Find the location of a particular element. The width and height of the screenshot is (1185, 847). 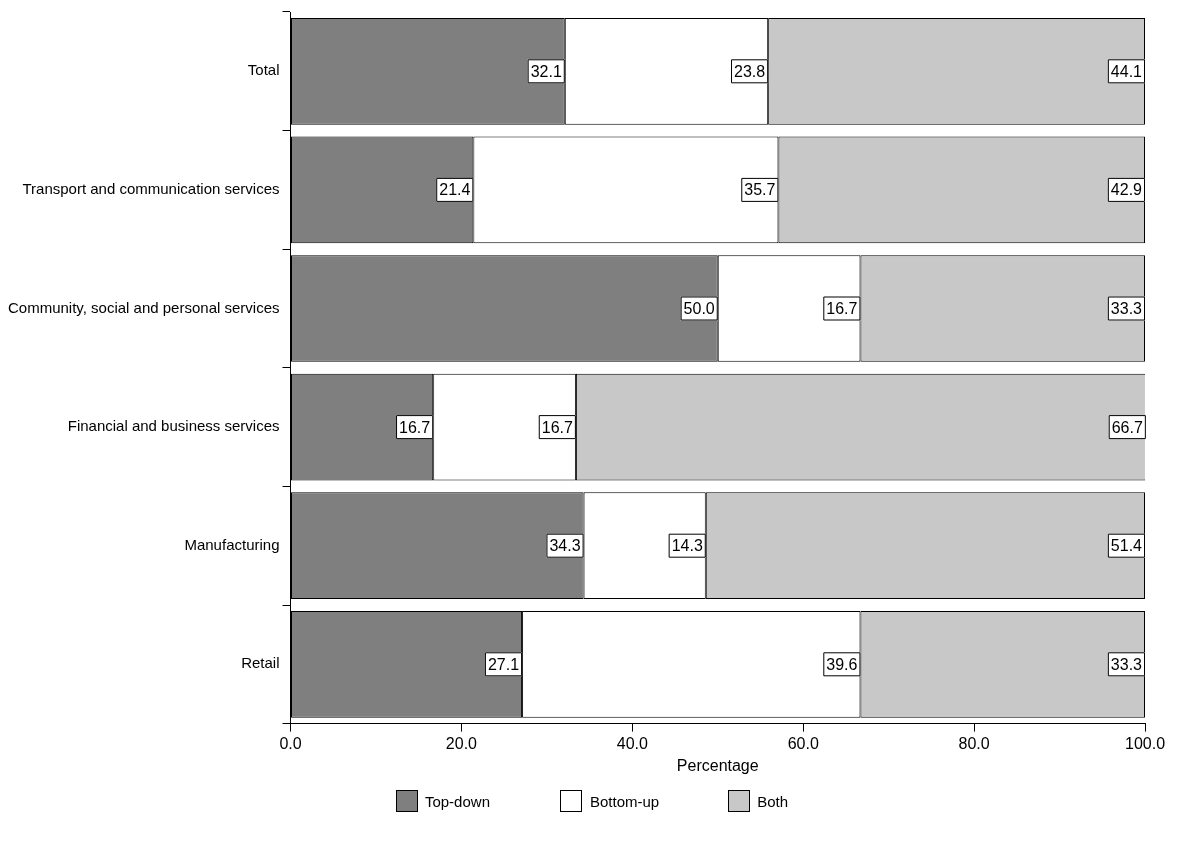

data-label: 23.8 is located at coordinates (750, 71).